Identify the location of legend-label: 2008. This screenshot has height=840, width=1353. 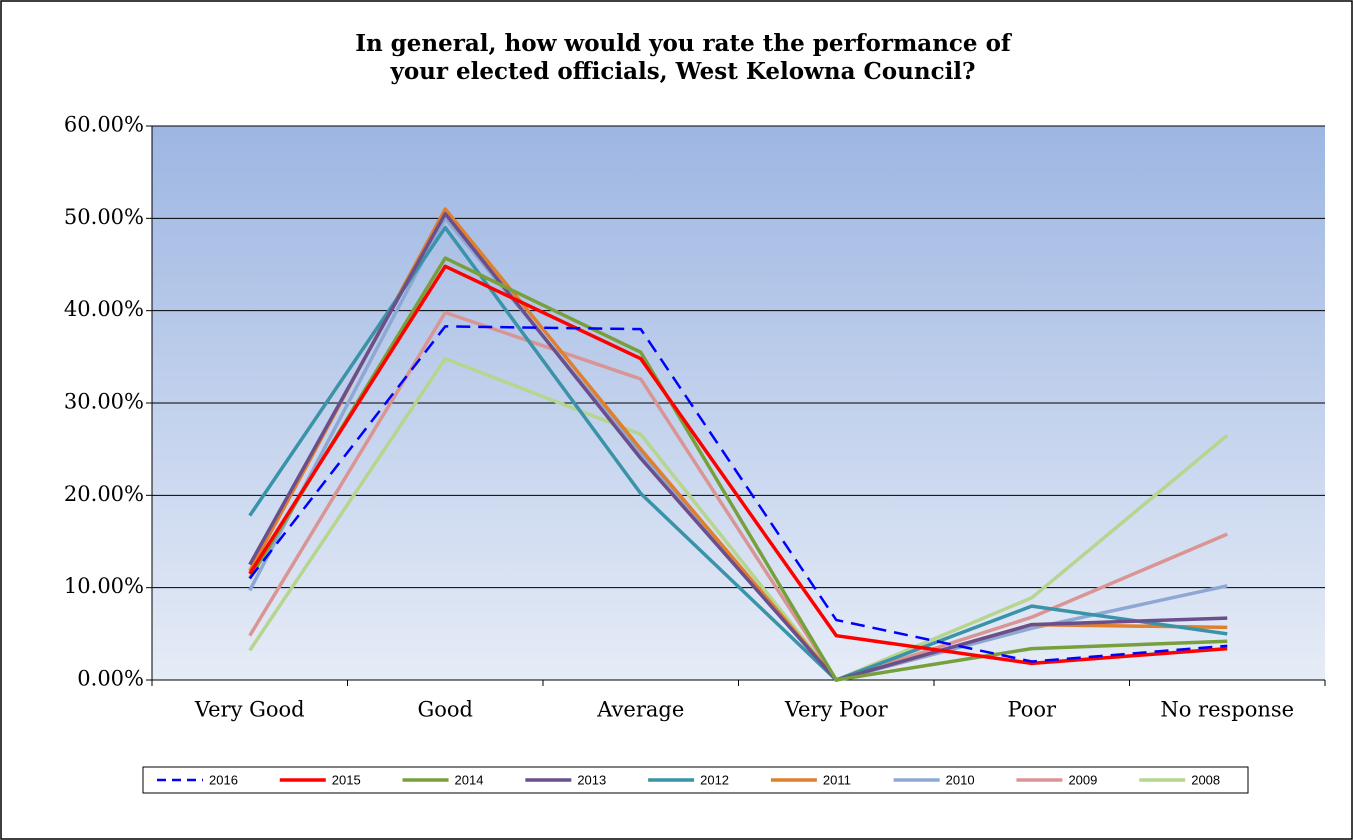
(1205, 779).